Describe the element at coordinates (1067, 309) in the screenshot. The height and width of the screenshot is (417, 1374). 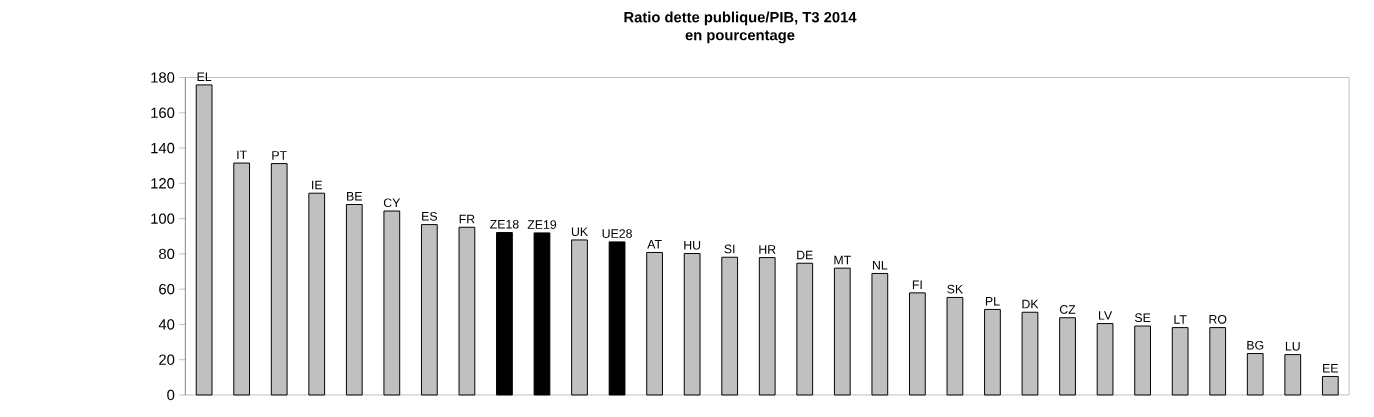
I see `x-tick-label: CZ` at that location.